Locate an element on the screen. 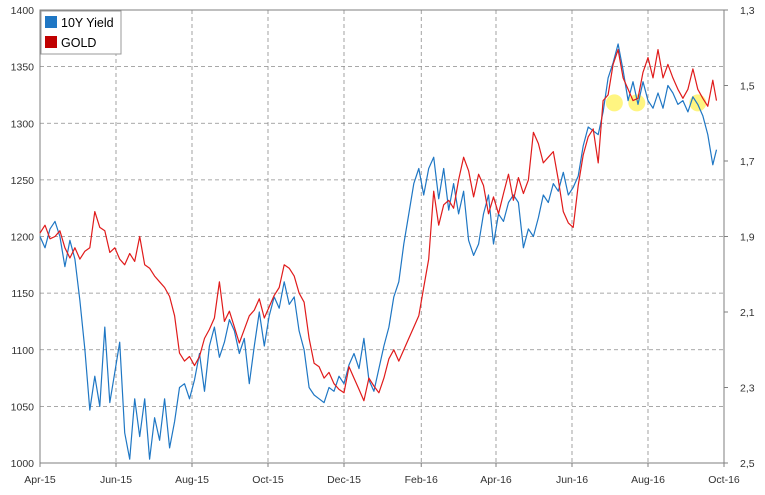 Image resolution: width=765 pixels, height=495 pixels. x-tick-label: Feb-16 is located at coordinates (421, 480).